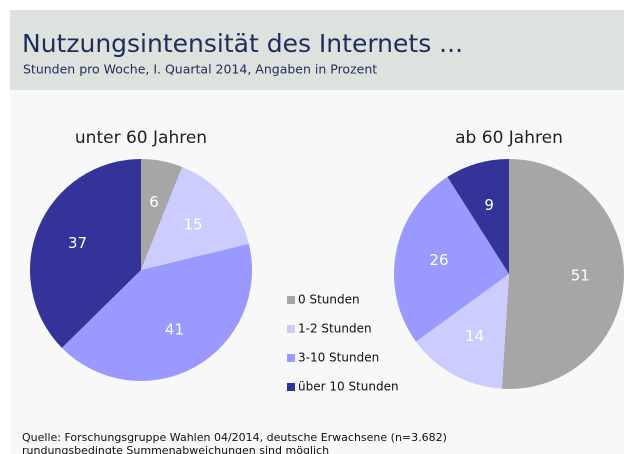 This screenshot has width=634, height=454. Describe the element at coordinates (329, 300) in the screenshot. I see `legend-label: 0 Stunden` at that location.